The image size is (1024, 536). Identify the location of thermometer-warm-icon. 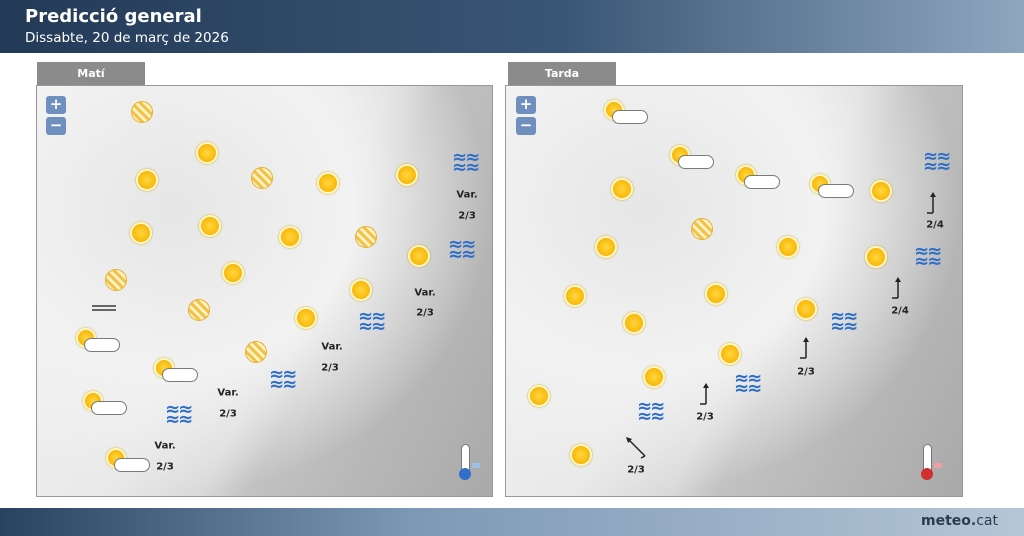
(931, 462).